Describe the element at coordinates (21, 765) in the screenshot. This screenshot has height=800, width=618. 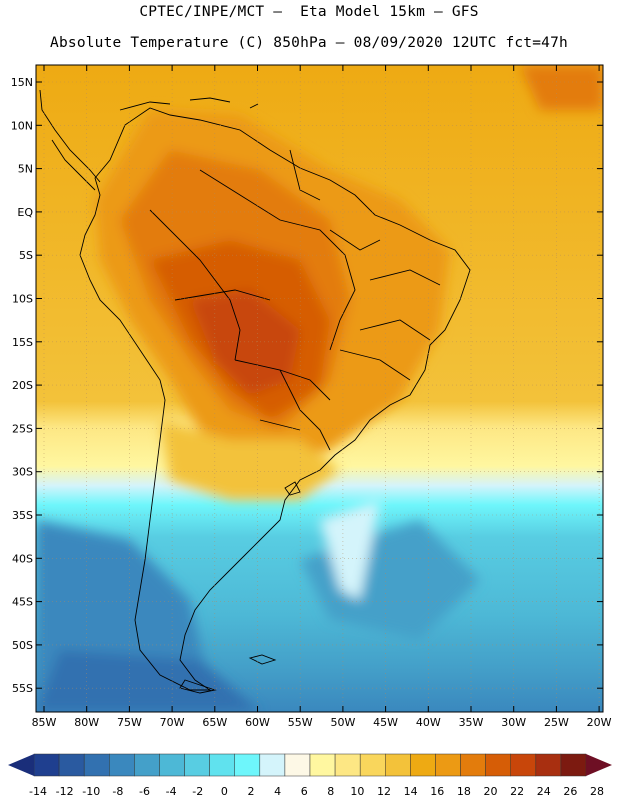
I see `colorbar-low-arrow` at that location.